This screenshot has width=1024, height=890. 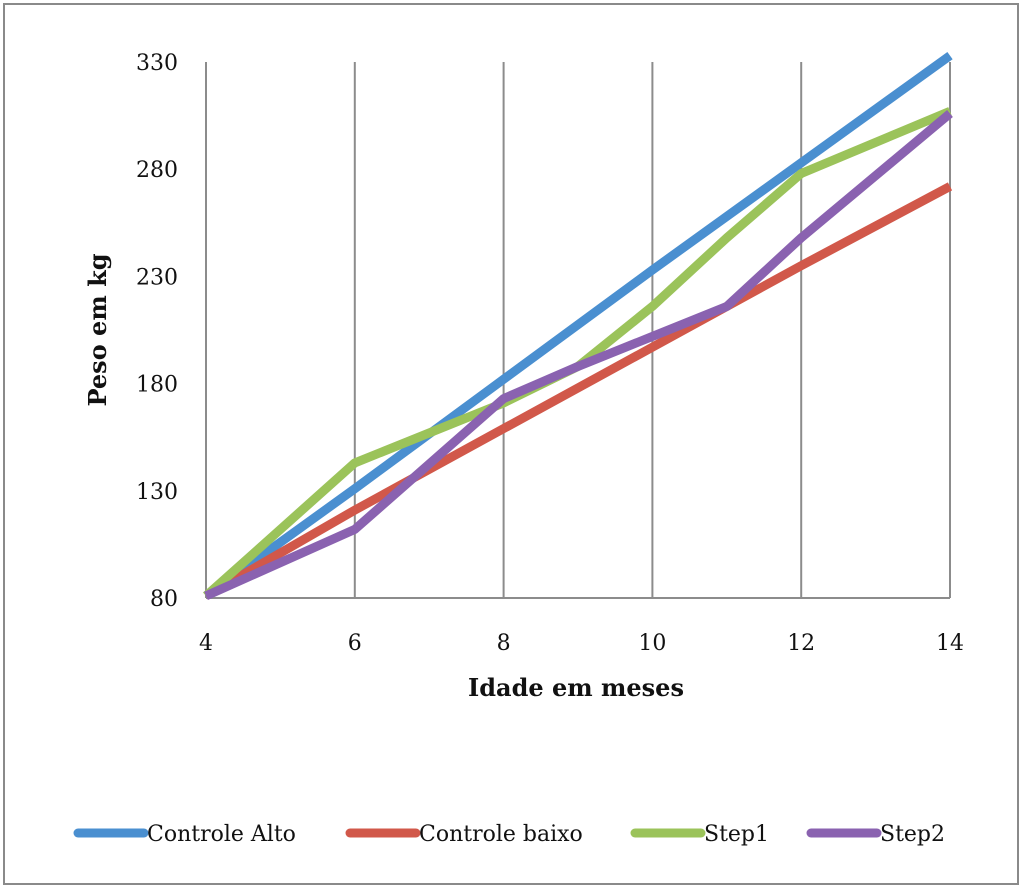 I want to click on y-tick-label-280: 280, so click(x=157, y=170).